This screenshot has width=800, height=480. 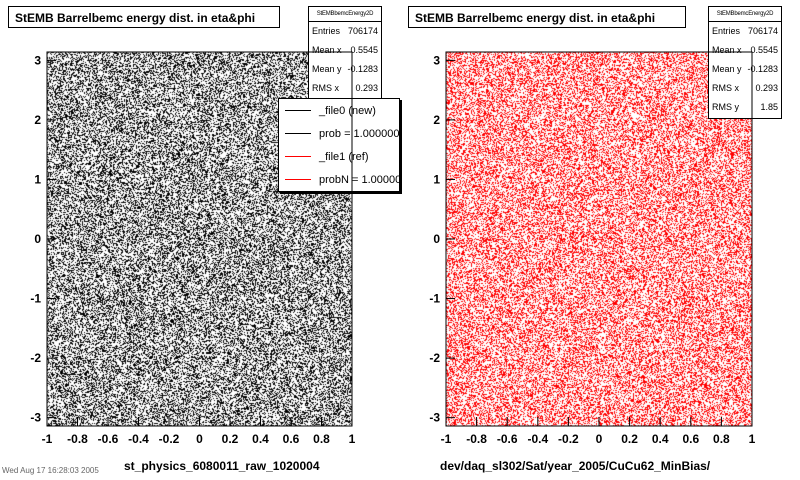 I want to click on legend-entry: probN = 1.000000, so click(x=339, y=179).